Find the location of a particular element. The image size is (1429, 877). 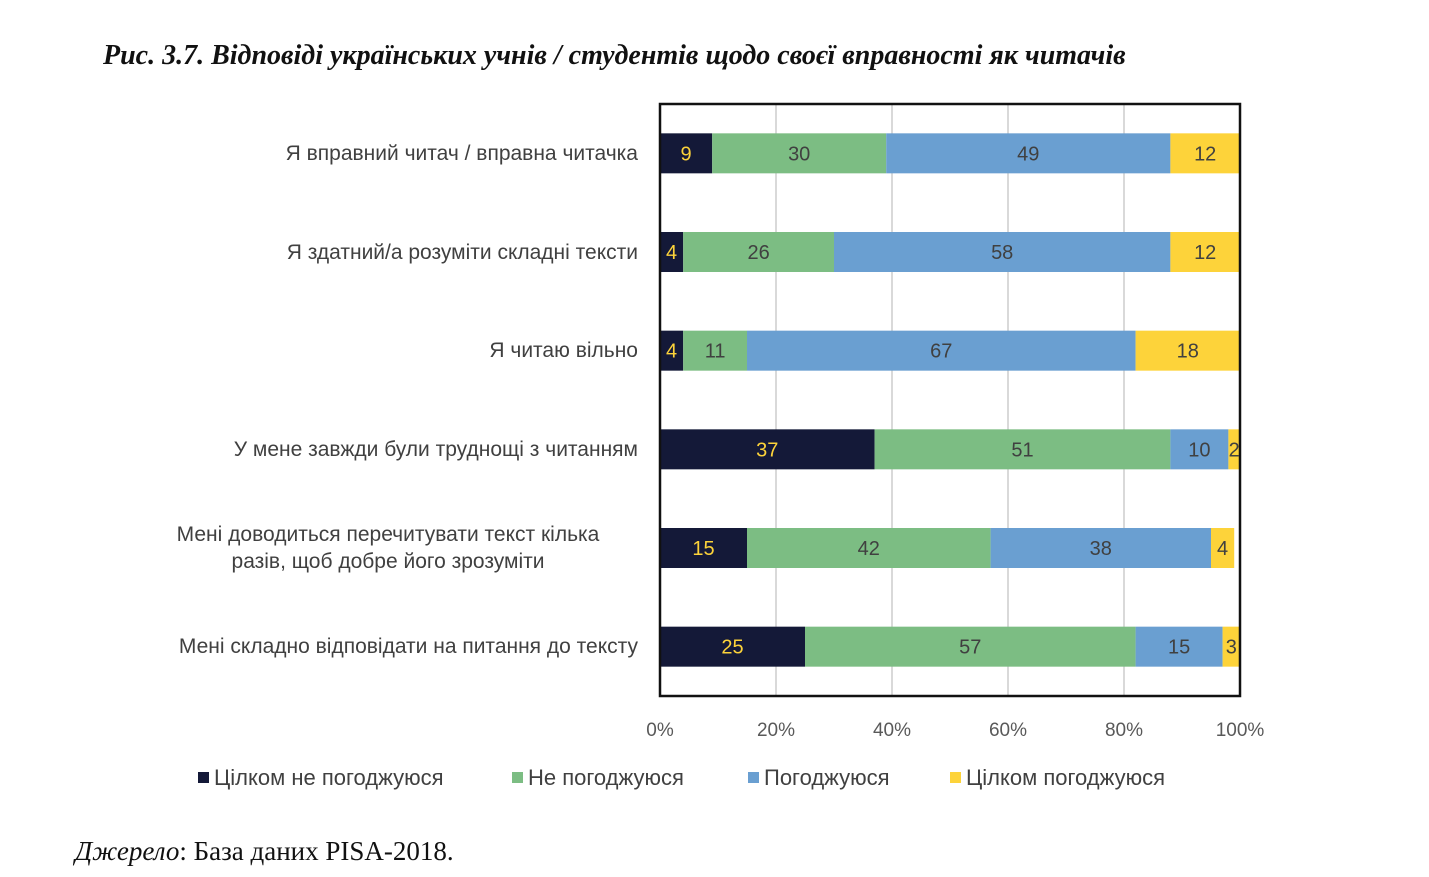

legend-item: Цілком не погоджуюся is located at coordinates (321, 778).